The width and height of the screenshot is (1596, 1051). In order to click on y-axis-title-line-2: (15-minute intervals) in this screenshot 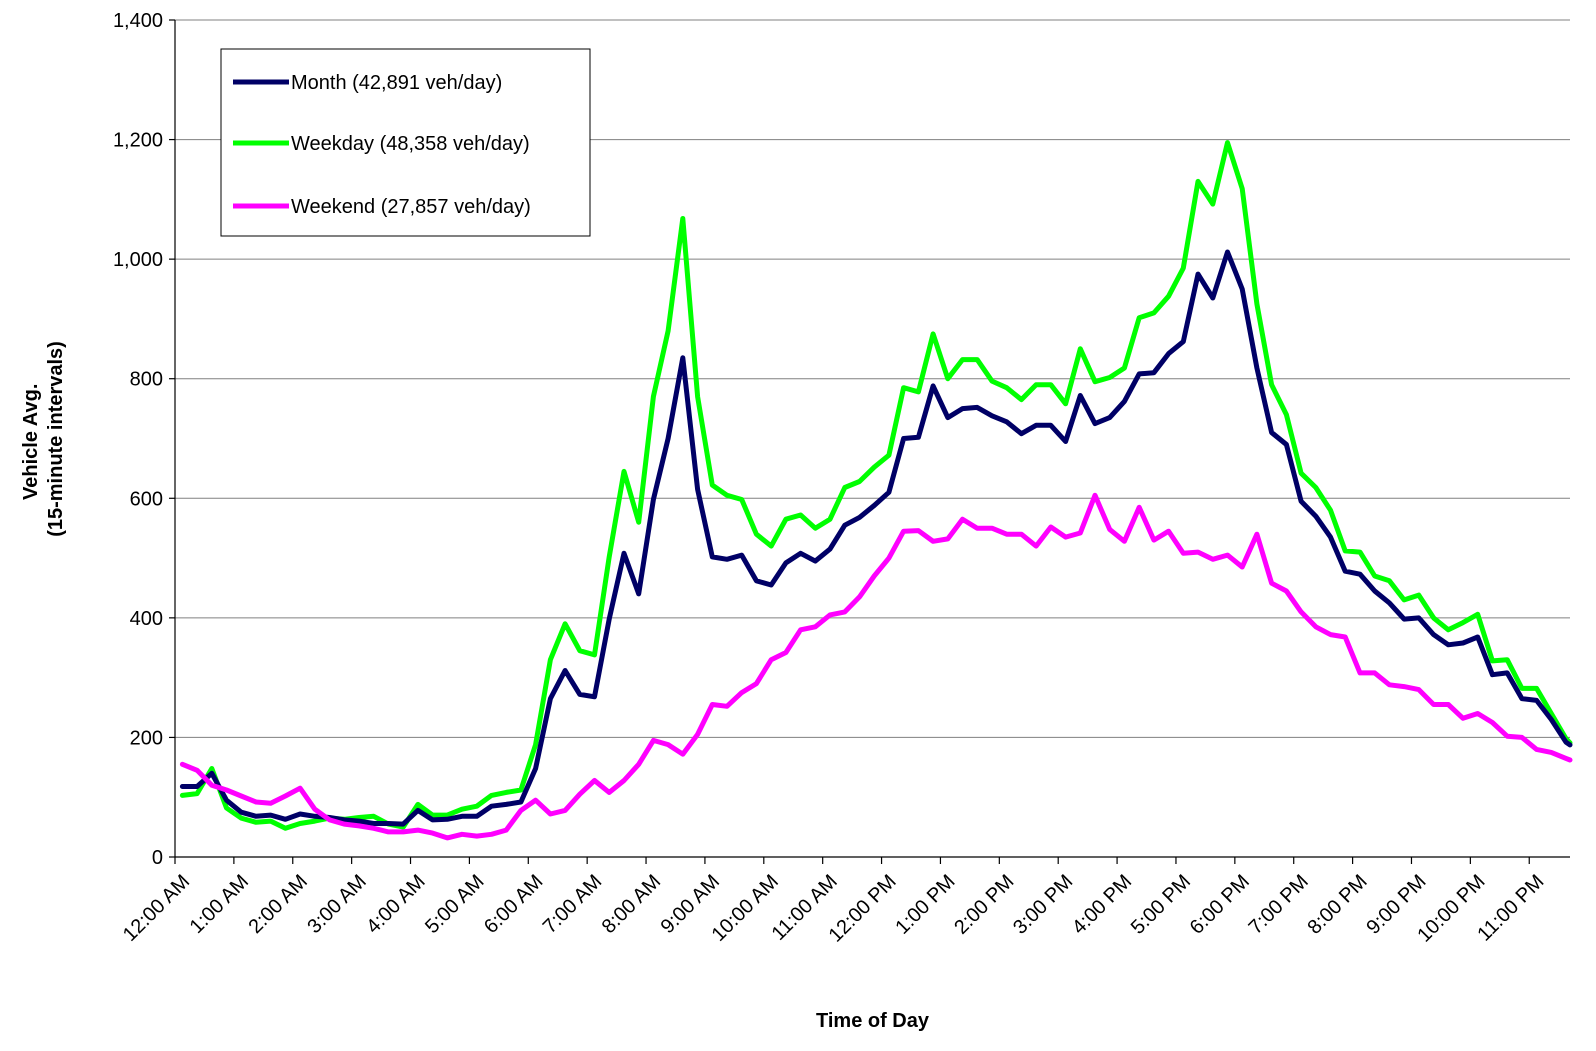, I will do `click(56, 439)`.